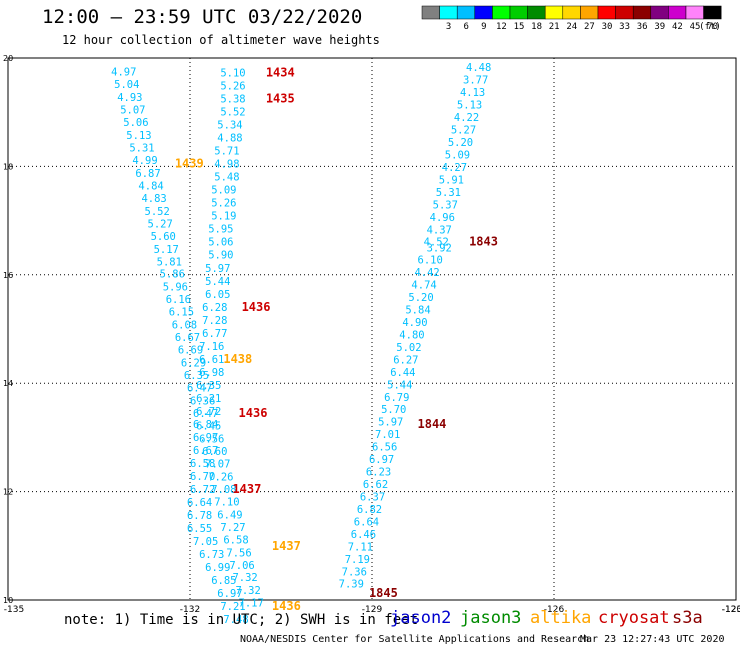 The width and height of the screenshot is (740, 650). Describe the element at coordinates (554, 27) in the screenshot. I see `colorbar-tick-label: 21` at that location.